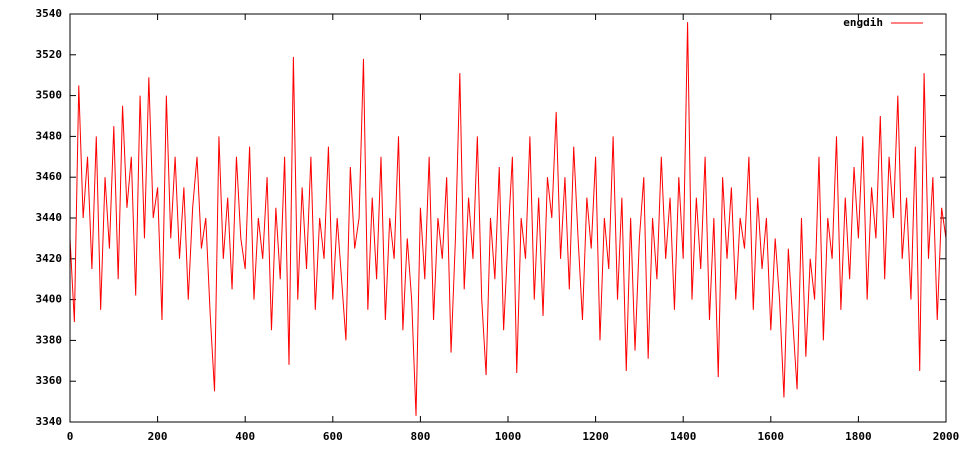 The width and height of the screenshot is (960, 450). What do you see at coordinates (70, 436) in the screenshot?
I see `x-tick-label: 0` at bounding box center [70, 436].